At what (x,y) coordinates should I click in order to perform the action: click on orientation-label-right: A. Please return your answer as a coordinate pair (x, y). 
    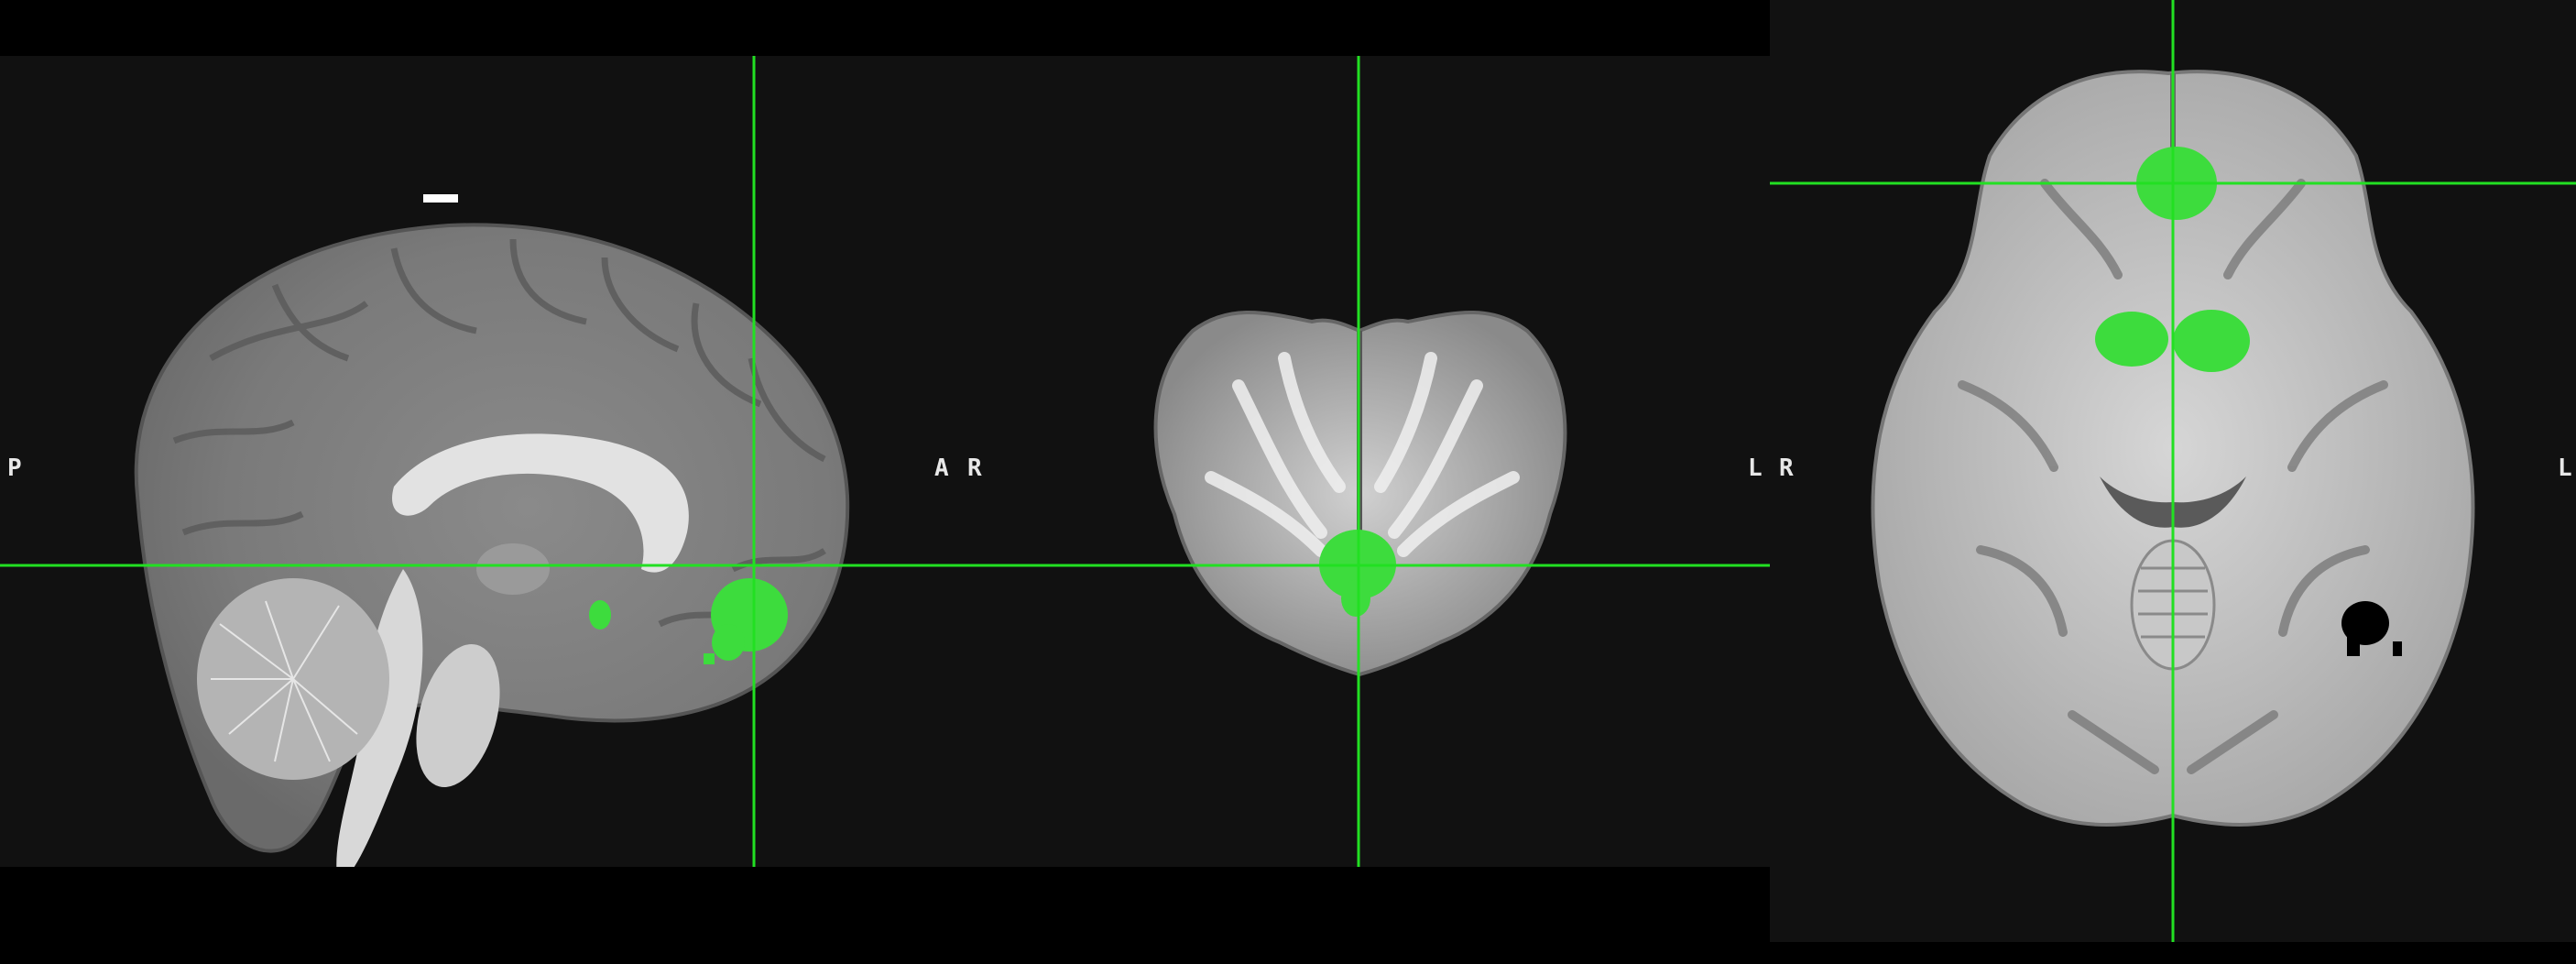
    Looking at the image, I should click on (942, 468).